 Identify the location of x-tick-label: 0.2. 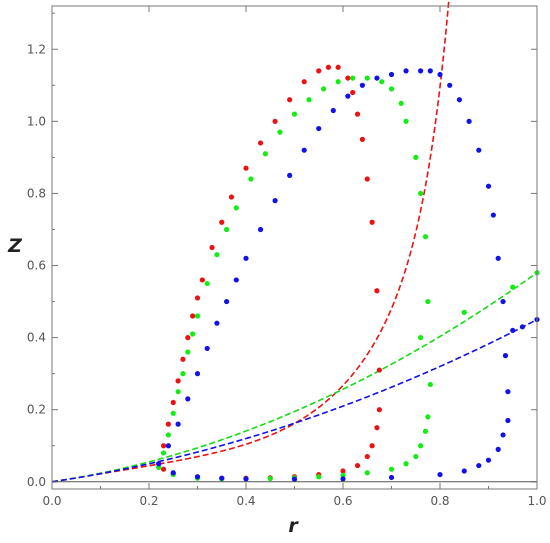
(148, 501).